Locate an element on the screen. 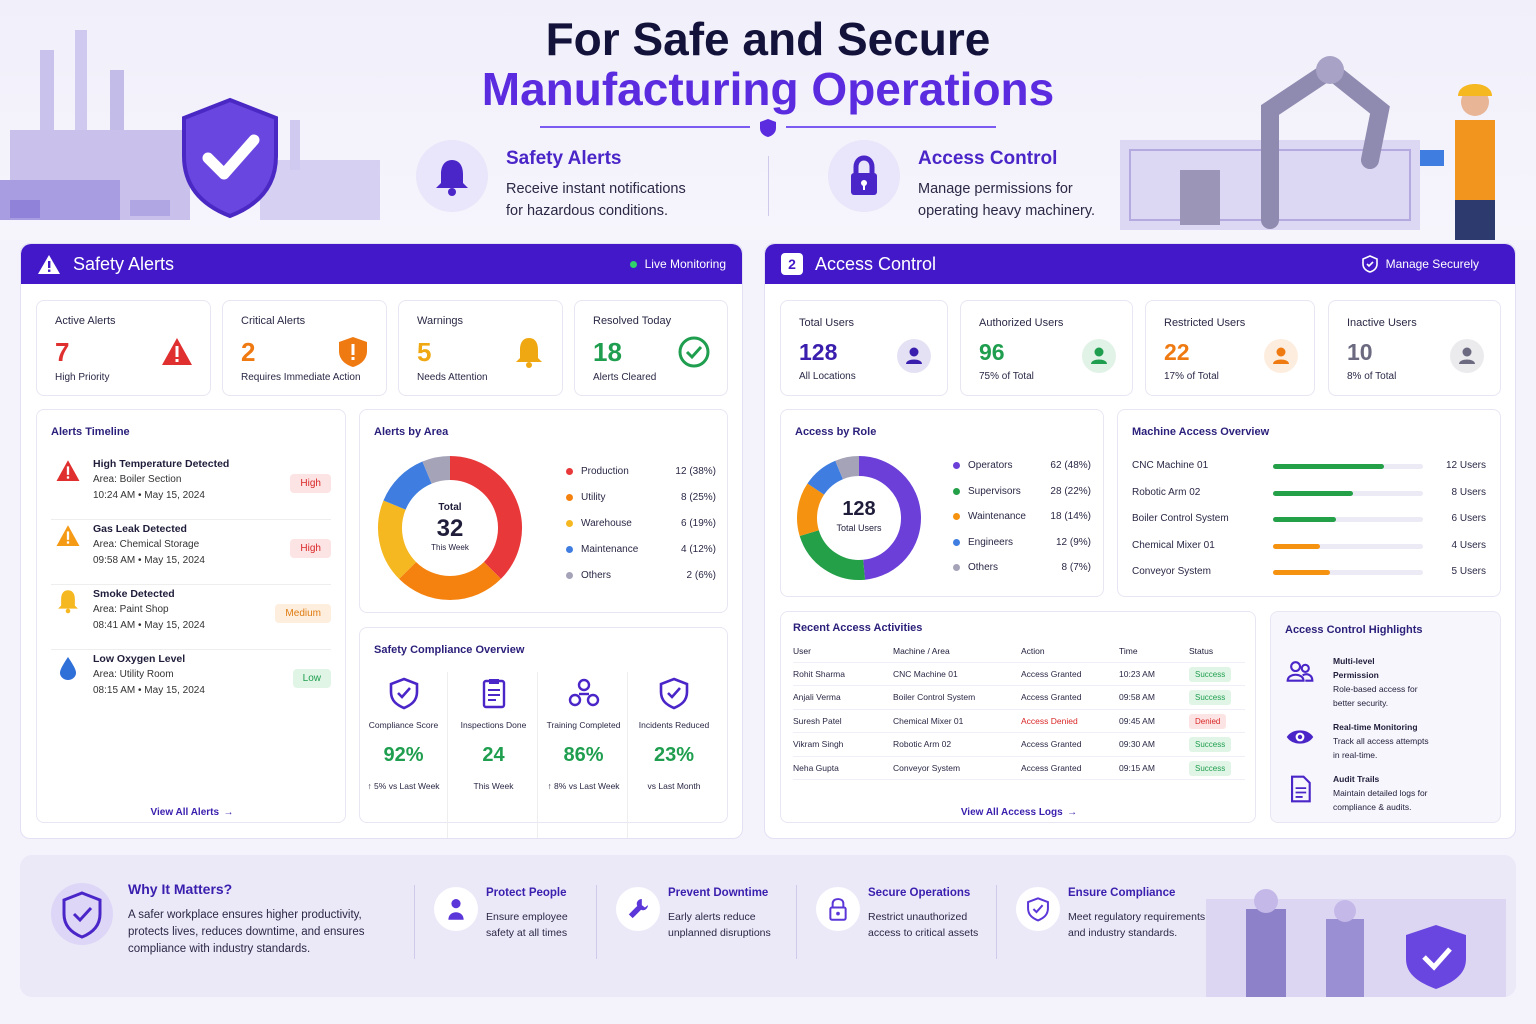  severity-badge: High is located at coordinates (310, 548).